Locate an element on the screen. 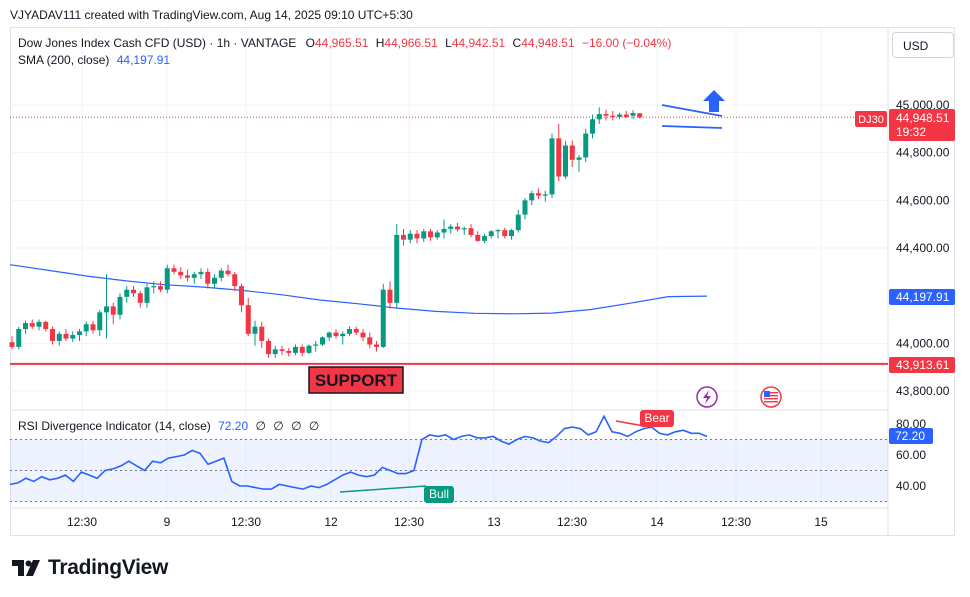 The image size is (970, 597). bear-divergence-line is located at coordinates (630, 423).